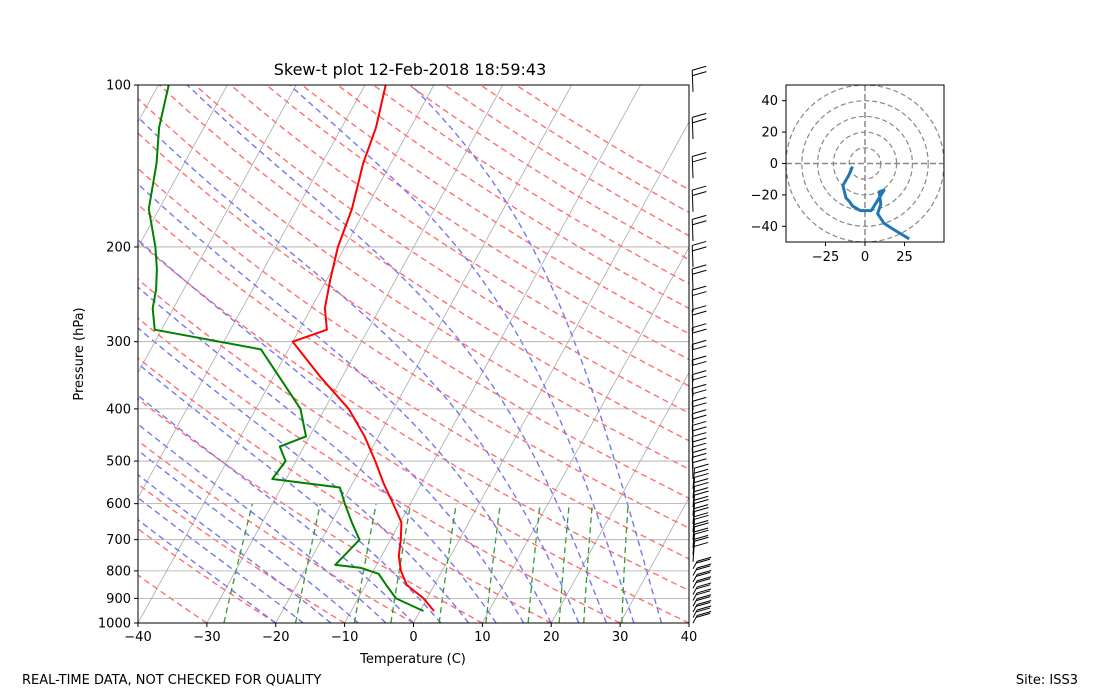 The width and height of the screenshot is (1100, 700). I want to click on y-tick-label: 500, so click(118, 462).